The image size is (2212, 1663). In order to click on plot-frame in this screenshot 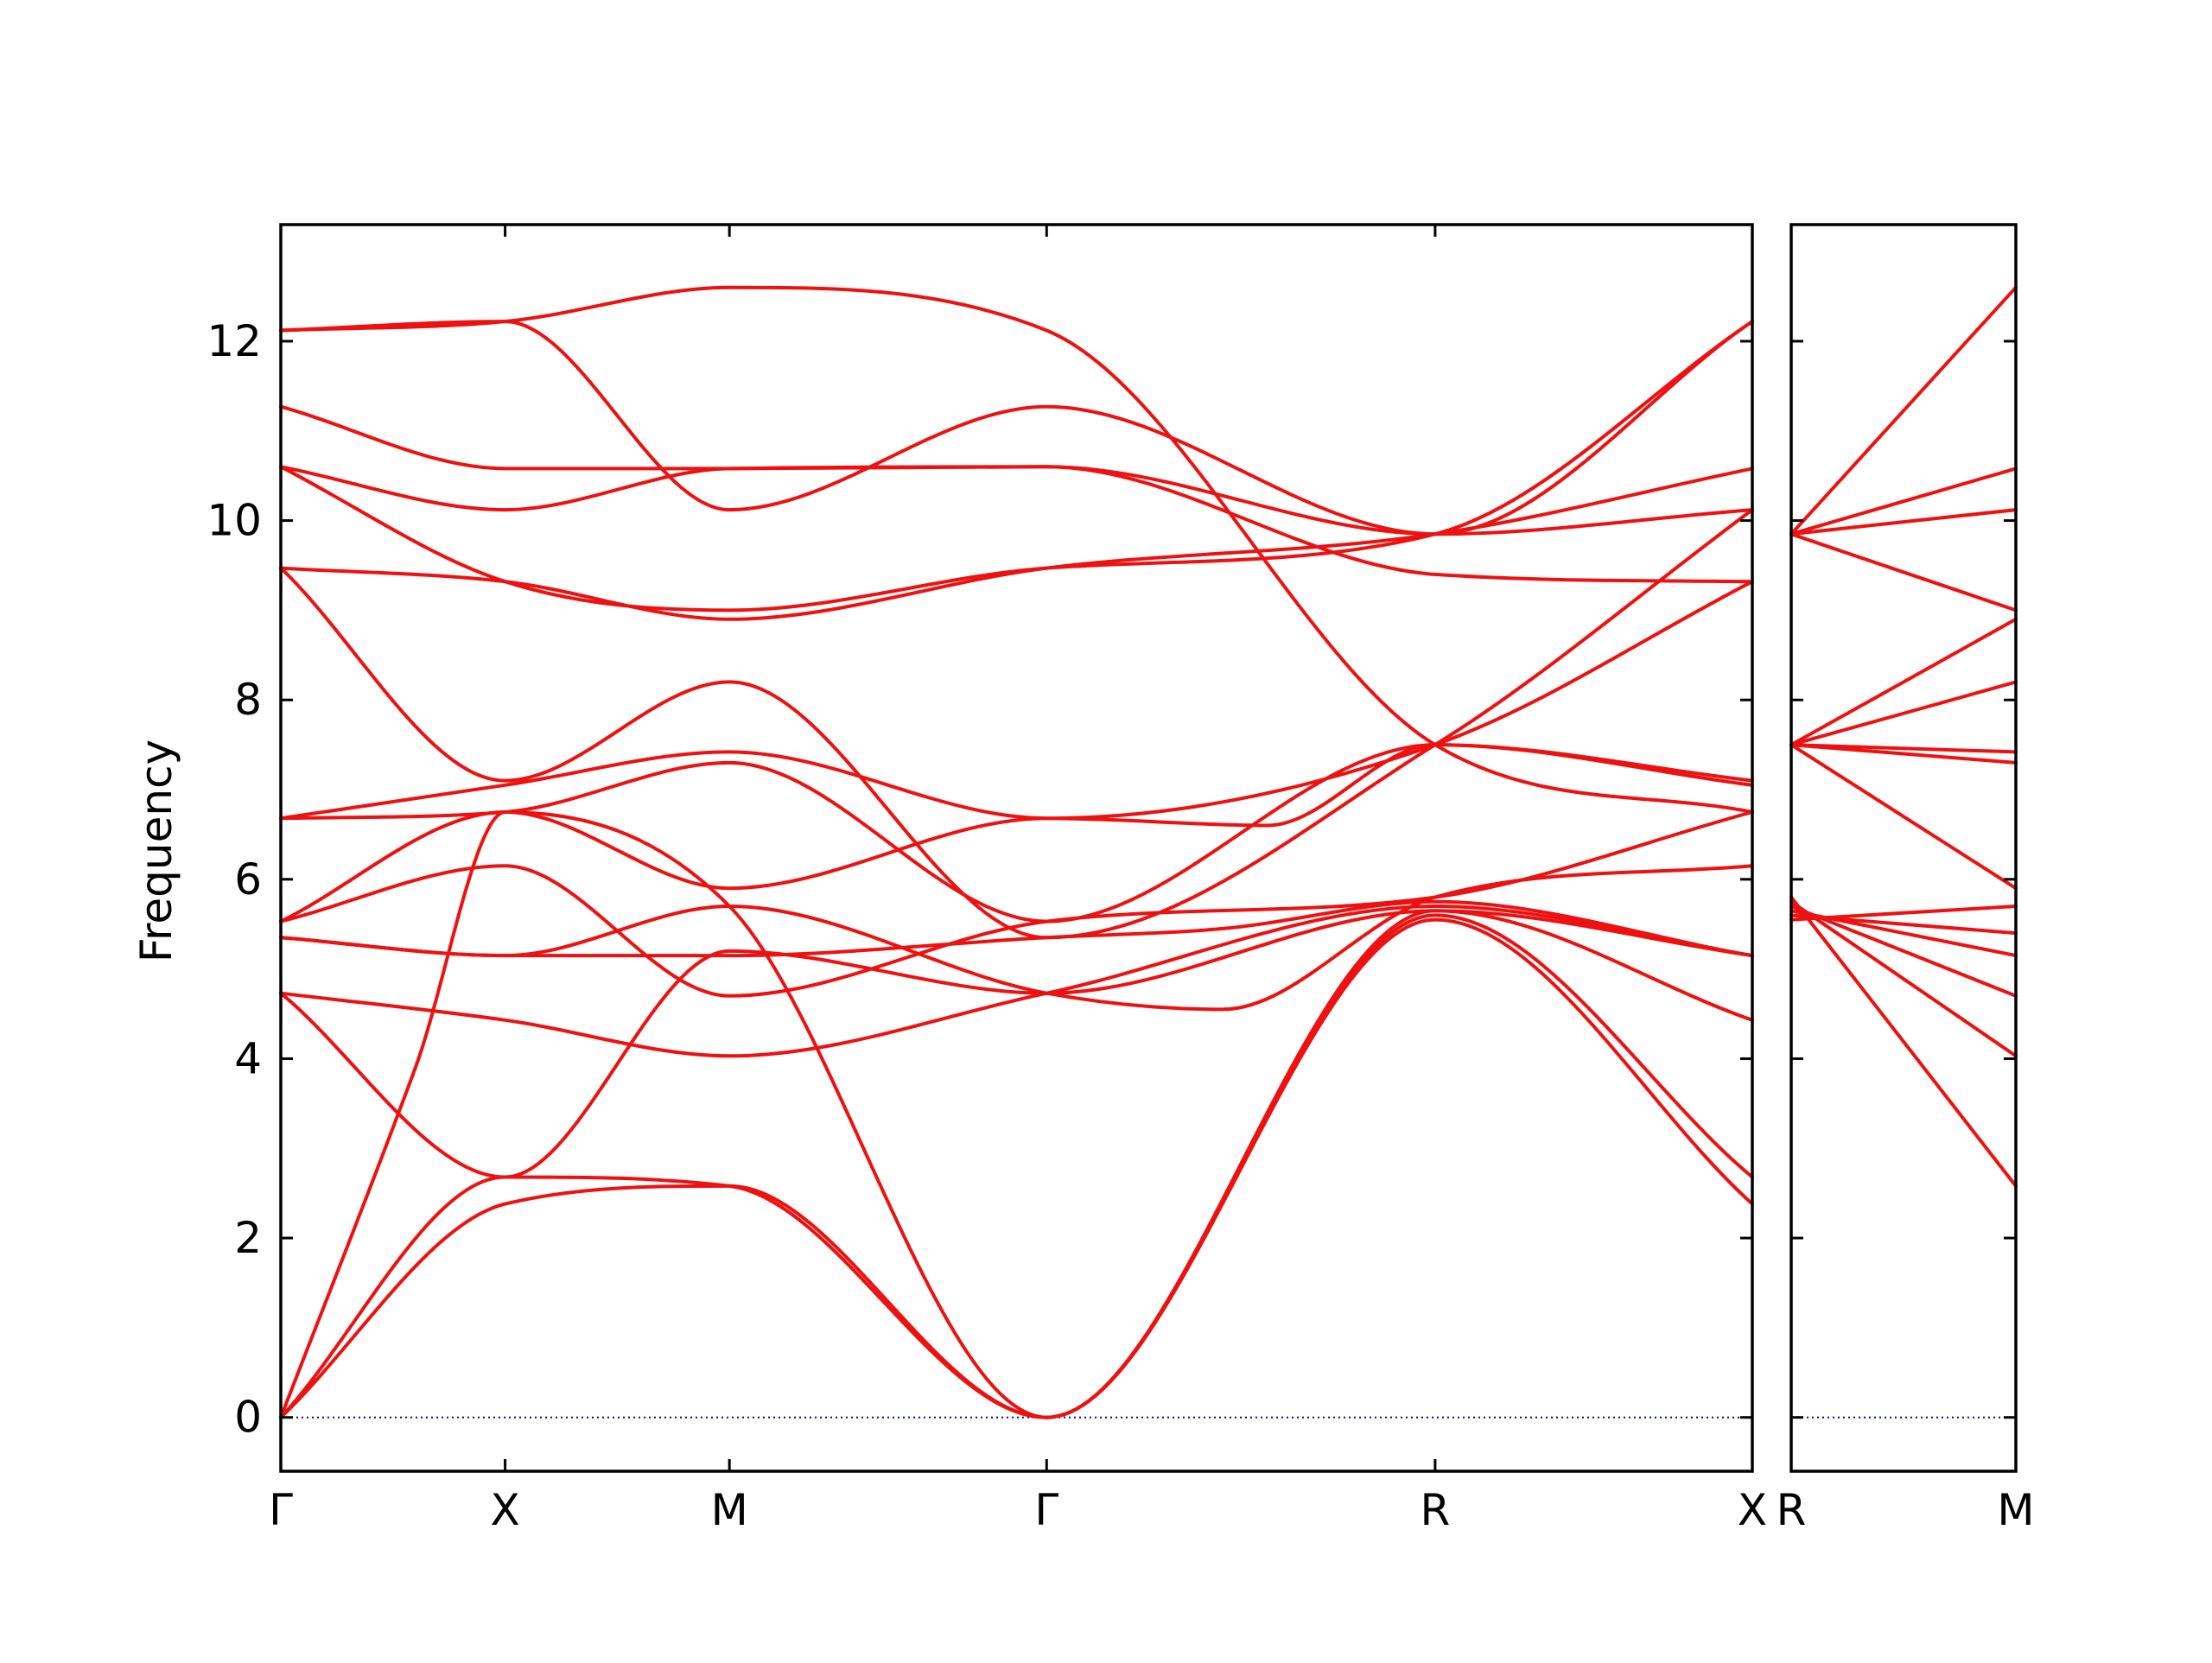, I will do `click(1903, 848)`.